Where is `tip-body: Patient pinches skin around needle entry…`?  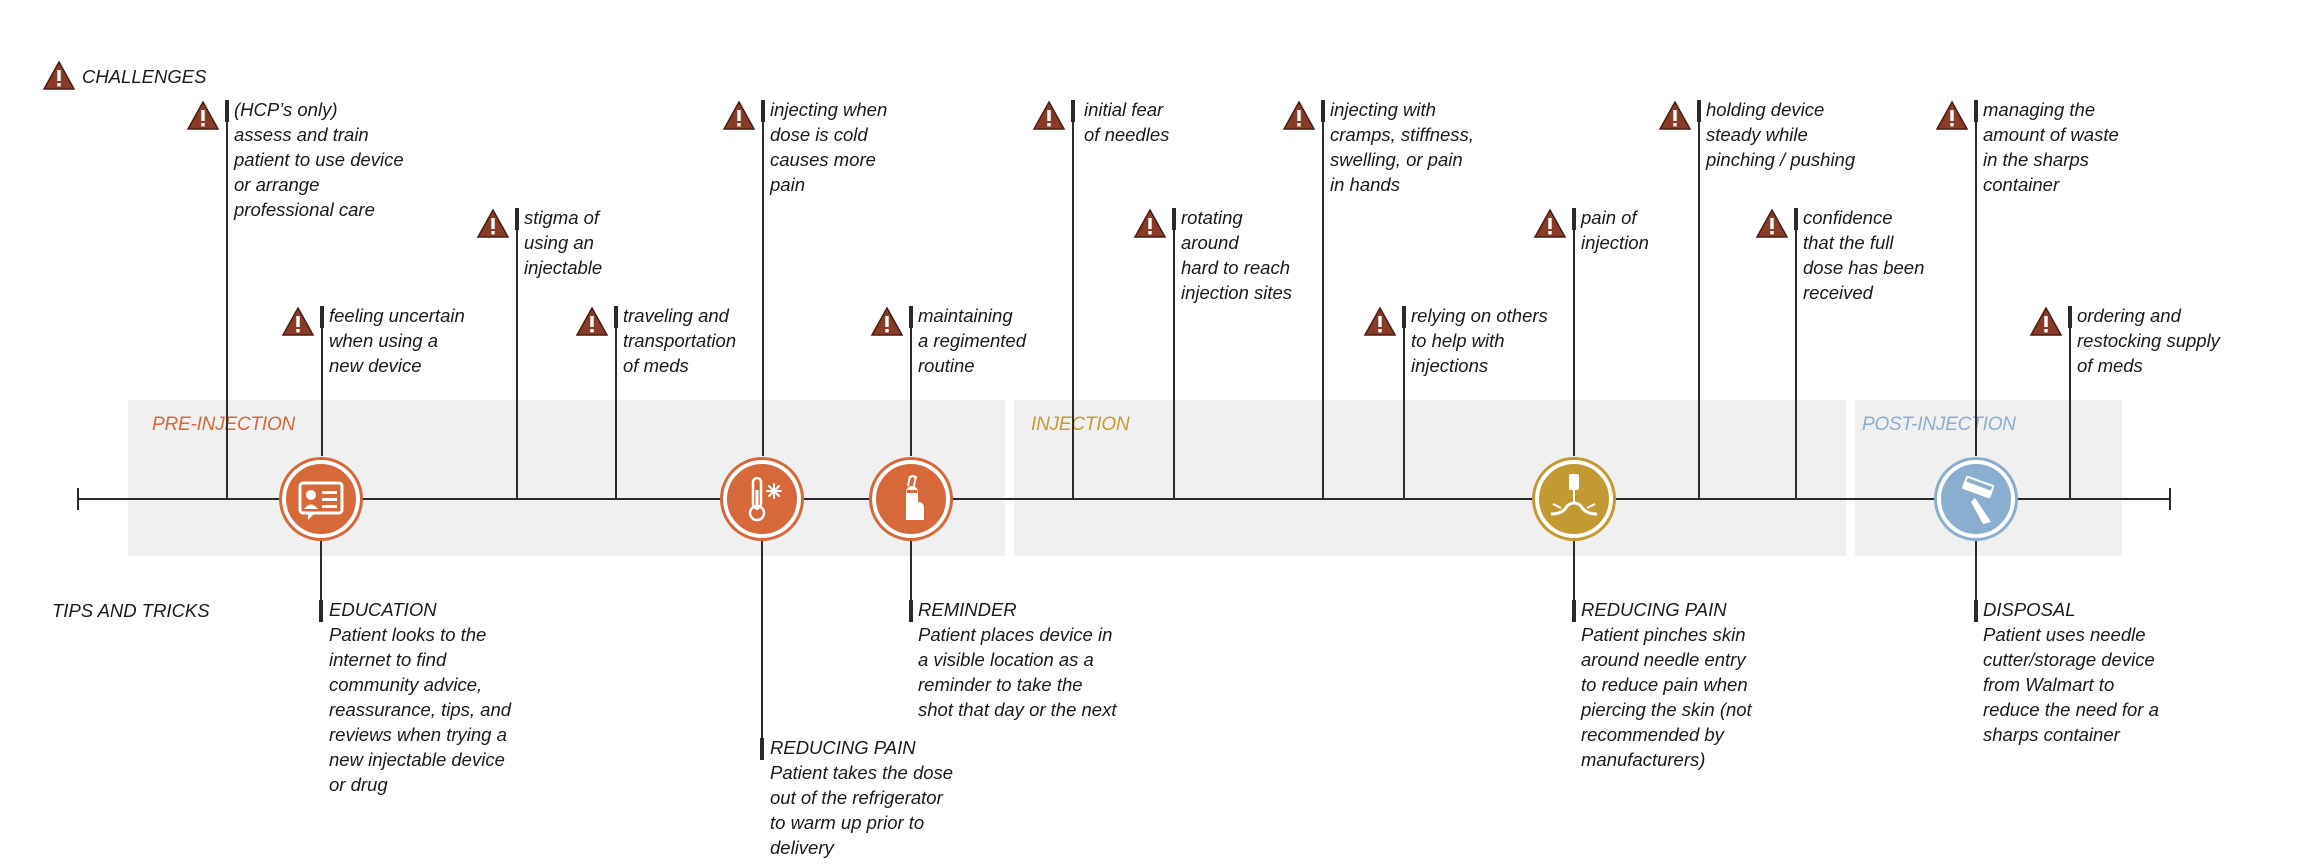
tip-body: Patient pinches skin around needle entry… is located at coordinates (1666, 697).